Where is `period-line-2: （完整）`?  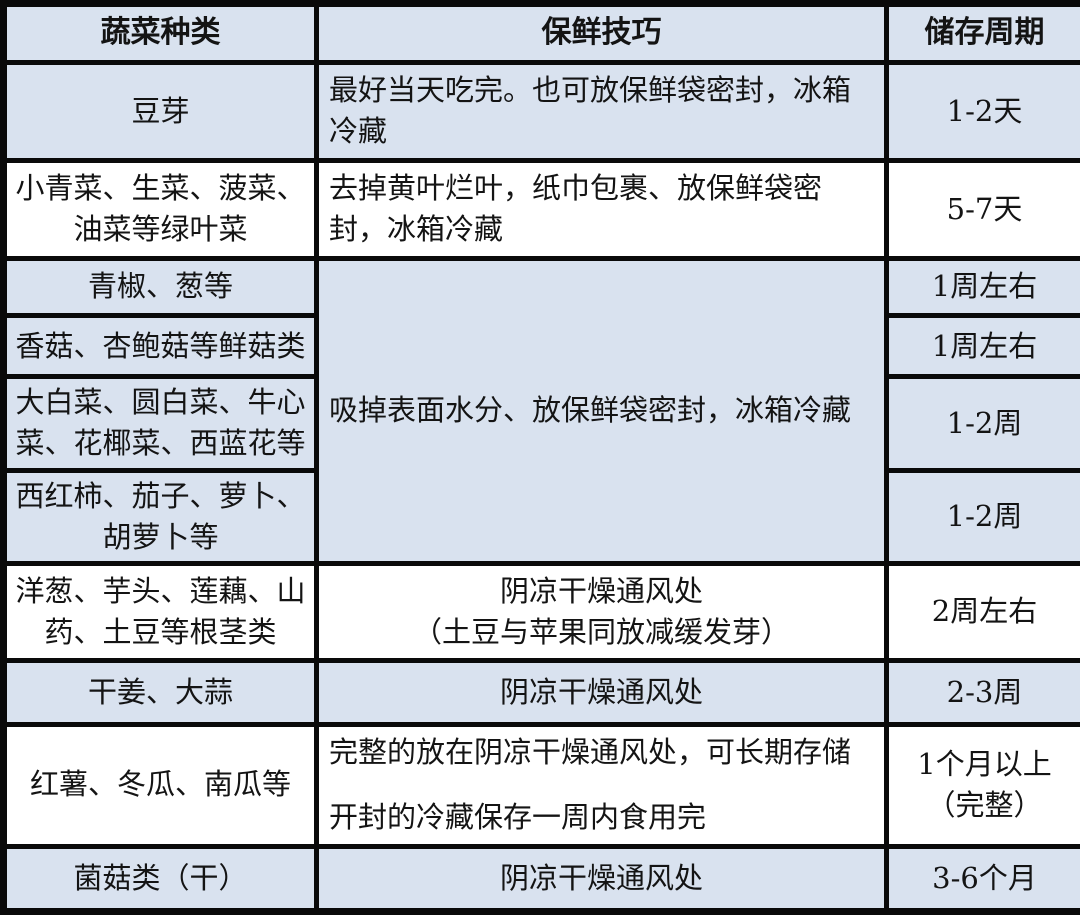
period-line-2: （完整） is located at coordinates (984, 805).